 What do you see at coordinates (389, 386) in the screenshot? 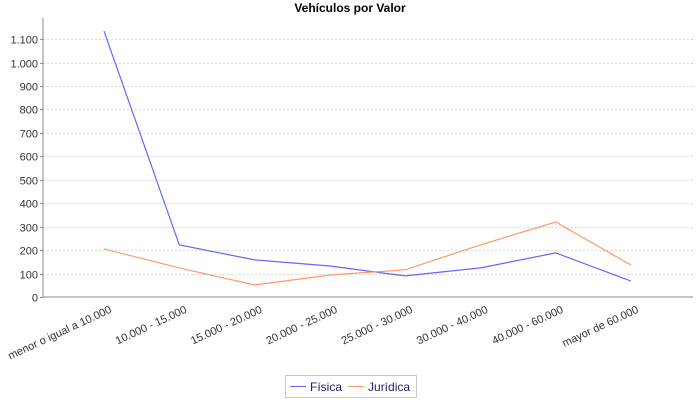
I see `legend-label-juridica: Jurídica` at bounding box center [389, 386].